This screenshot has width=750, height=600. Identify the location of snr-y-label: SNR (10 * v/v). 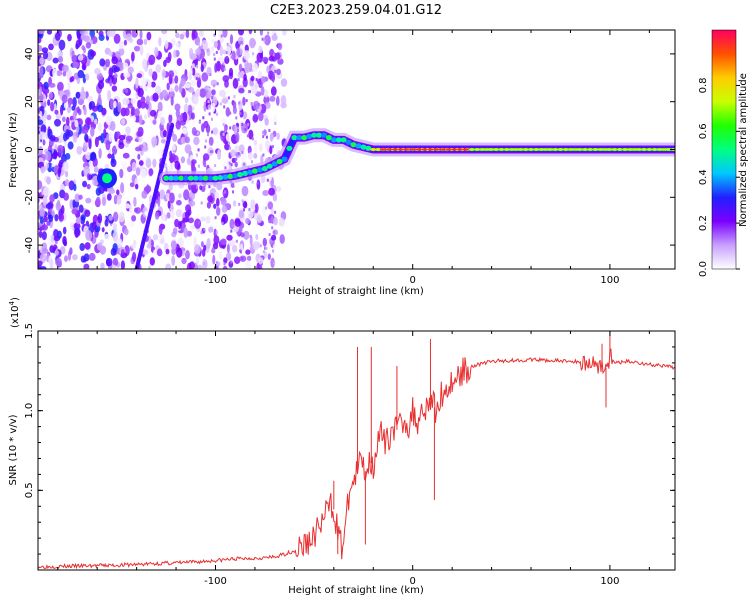
(13, 449).